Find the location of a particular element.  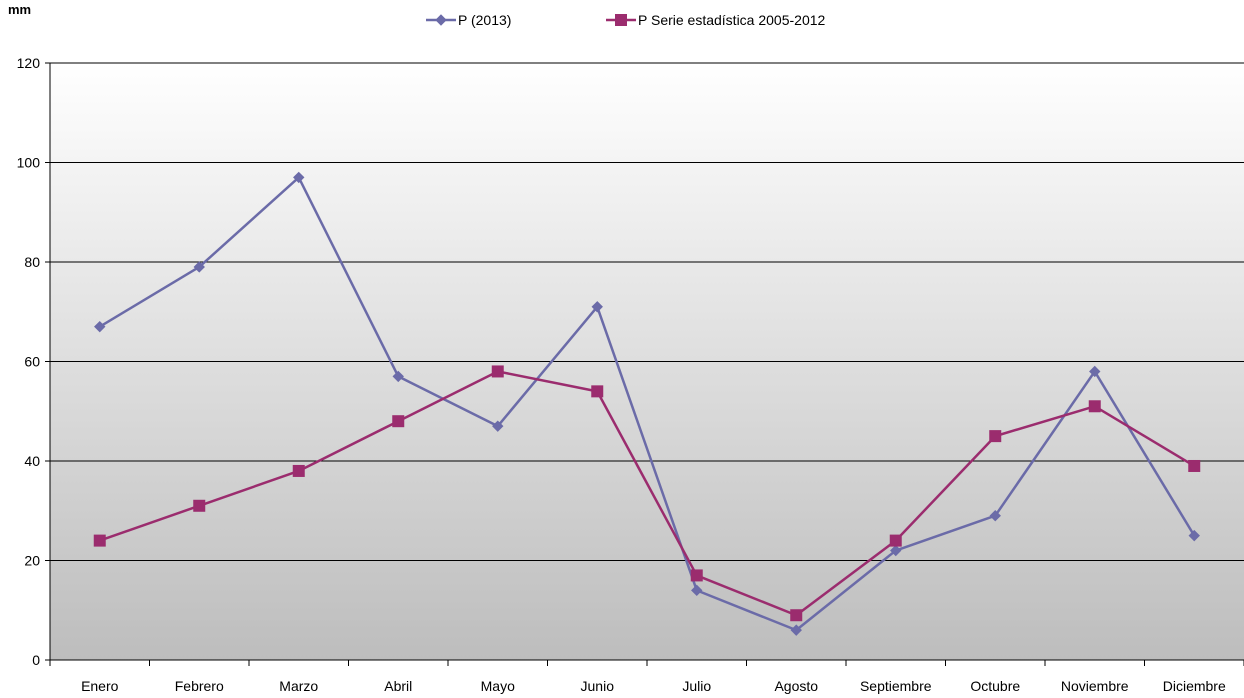

legend: P (2013) P Serie estadística 2005-2012 is located at coordinates (626, 20).